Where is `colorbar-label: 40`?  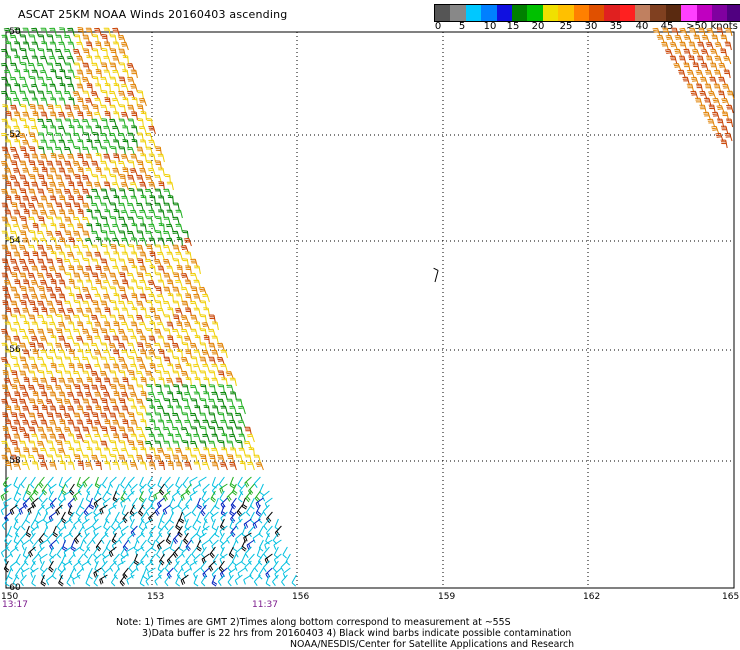 colorbar-label: 40 is located at coordinates (642, 26).